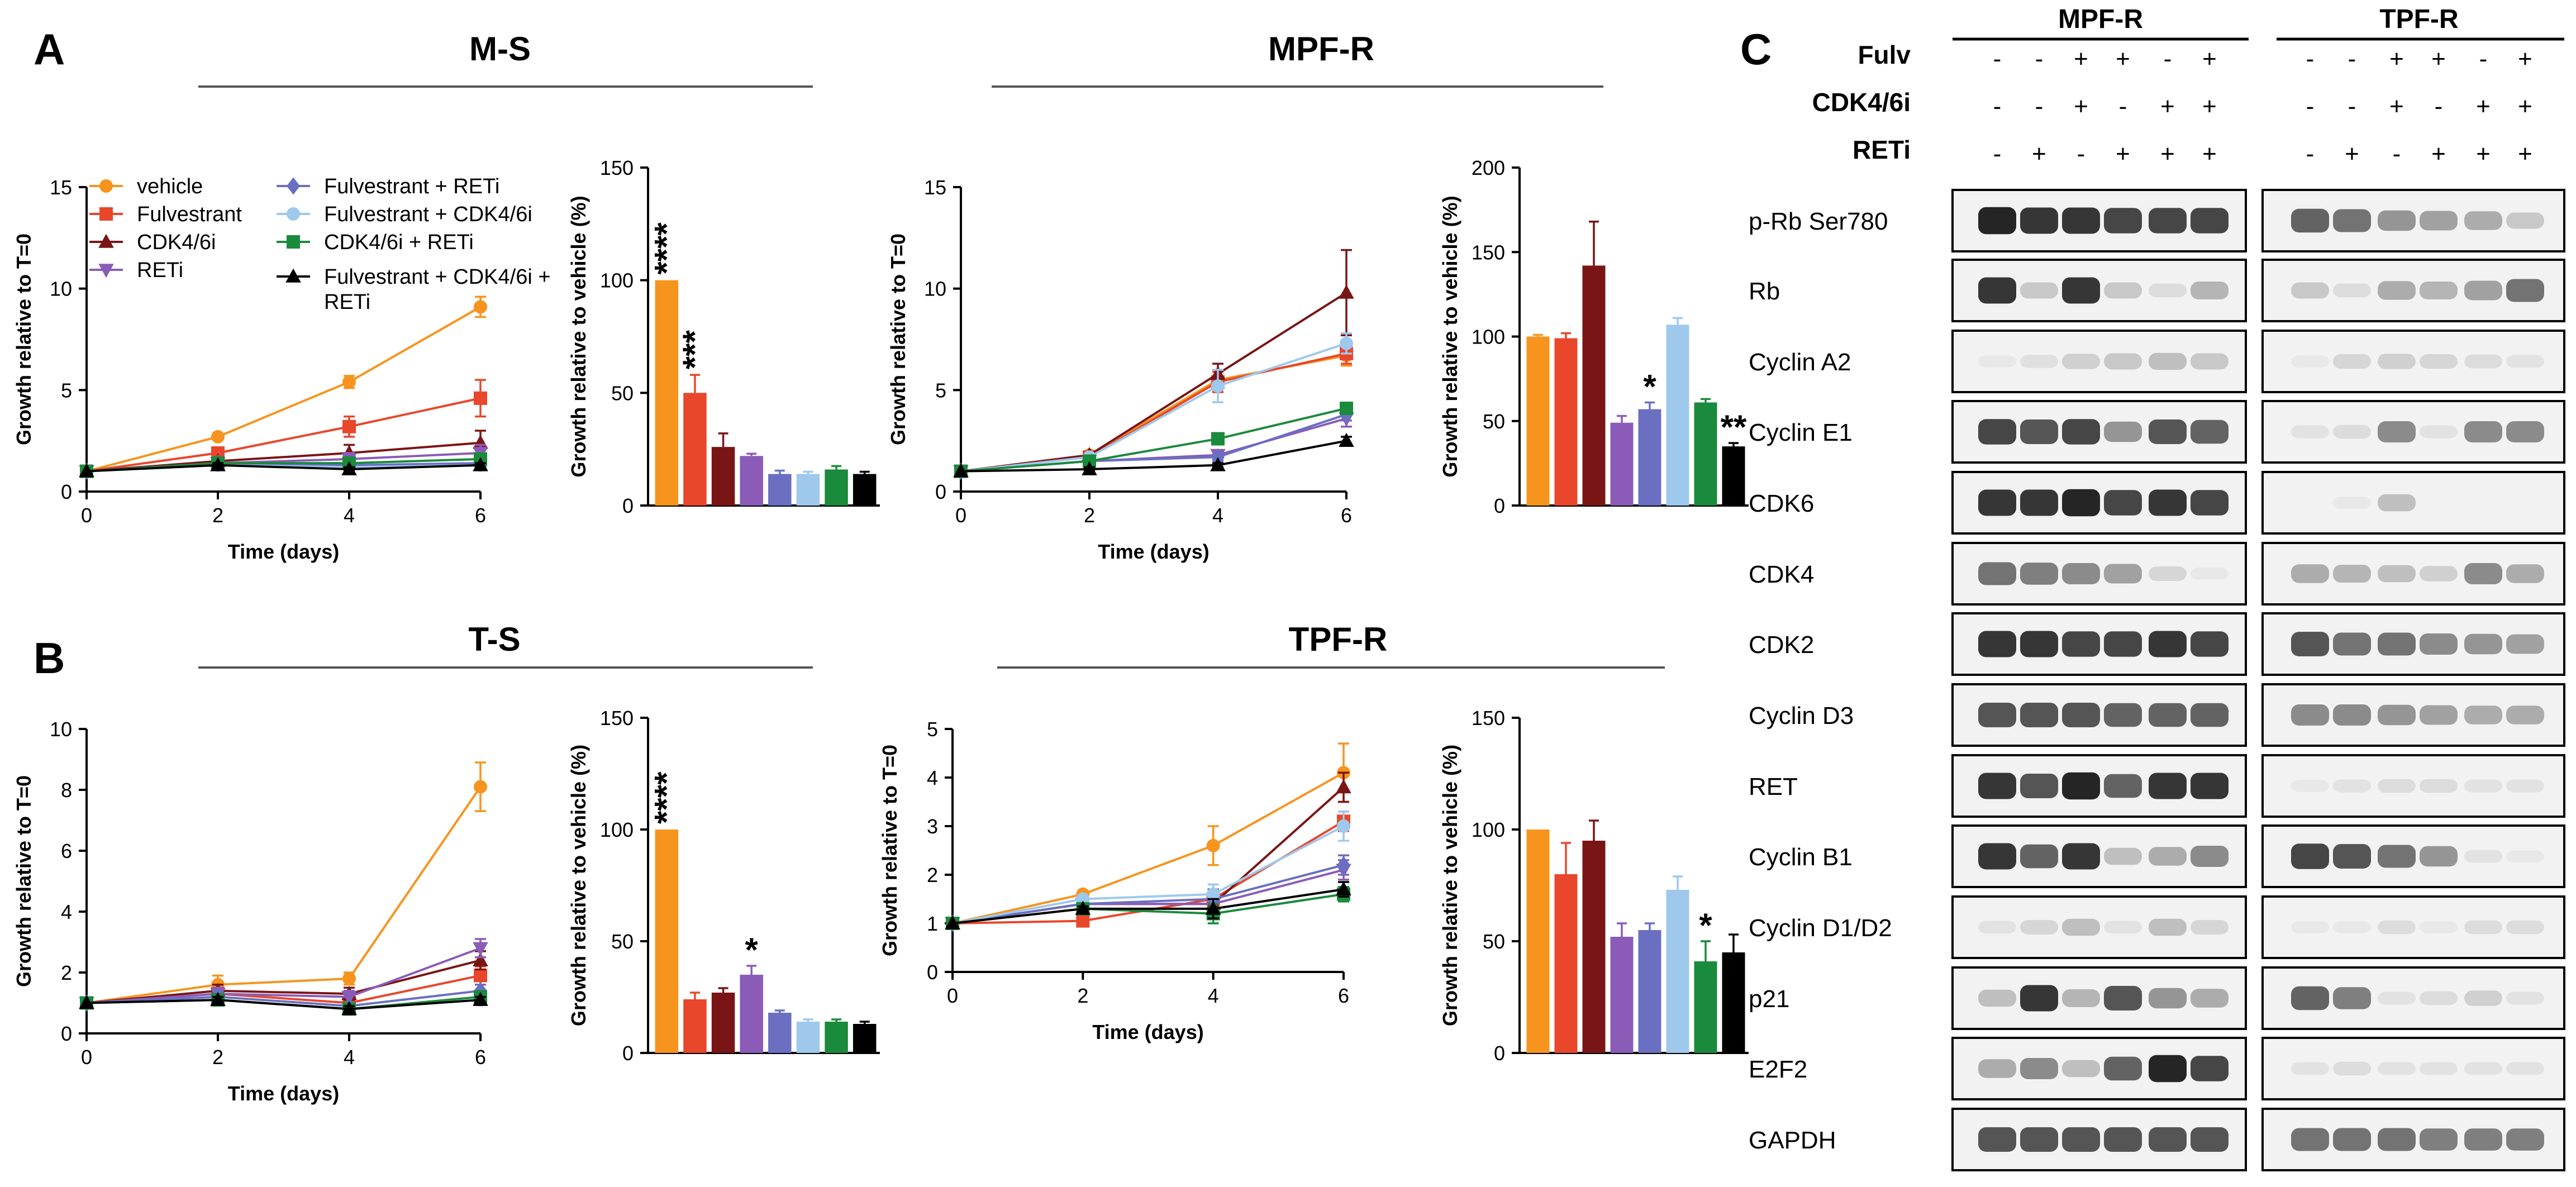 Image resolution: width=2576 pixels, height=1187 pixels. Describe the element at coordinates (1781, 574) in the screenshot. I see `blot-row-label: CDK4` at that location.